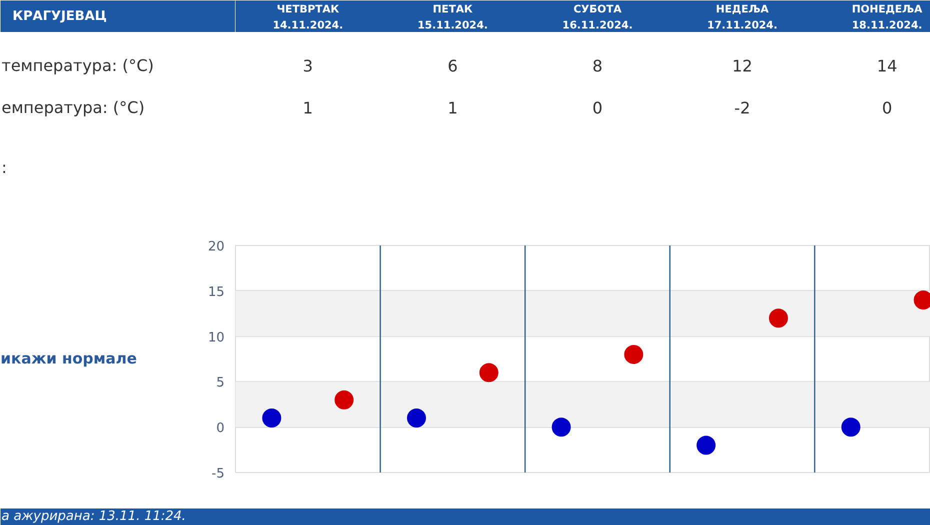 The height and width of the screenshot is (525, 930). What do you see at coordinates (308, 26) in the screenshot?
I see `text: 14.11.2024.` at bounding box center [308, 26].